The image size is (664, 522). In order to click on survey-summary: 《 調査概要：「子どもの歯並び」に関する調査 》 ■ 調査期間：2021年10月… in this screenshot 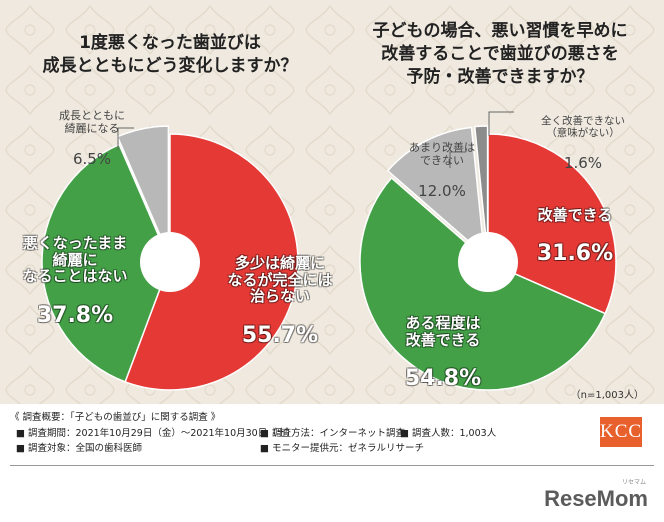, I will do `click(332, 437)`.